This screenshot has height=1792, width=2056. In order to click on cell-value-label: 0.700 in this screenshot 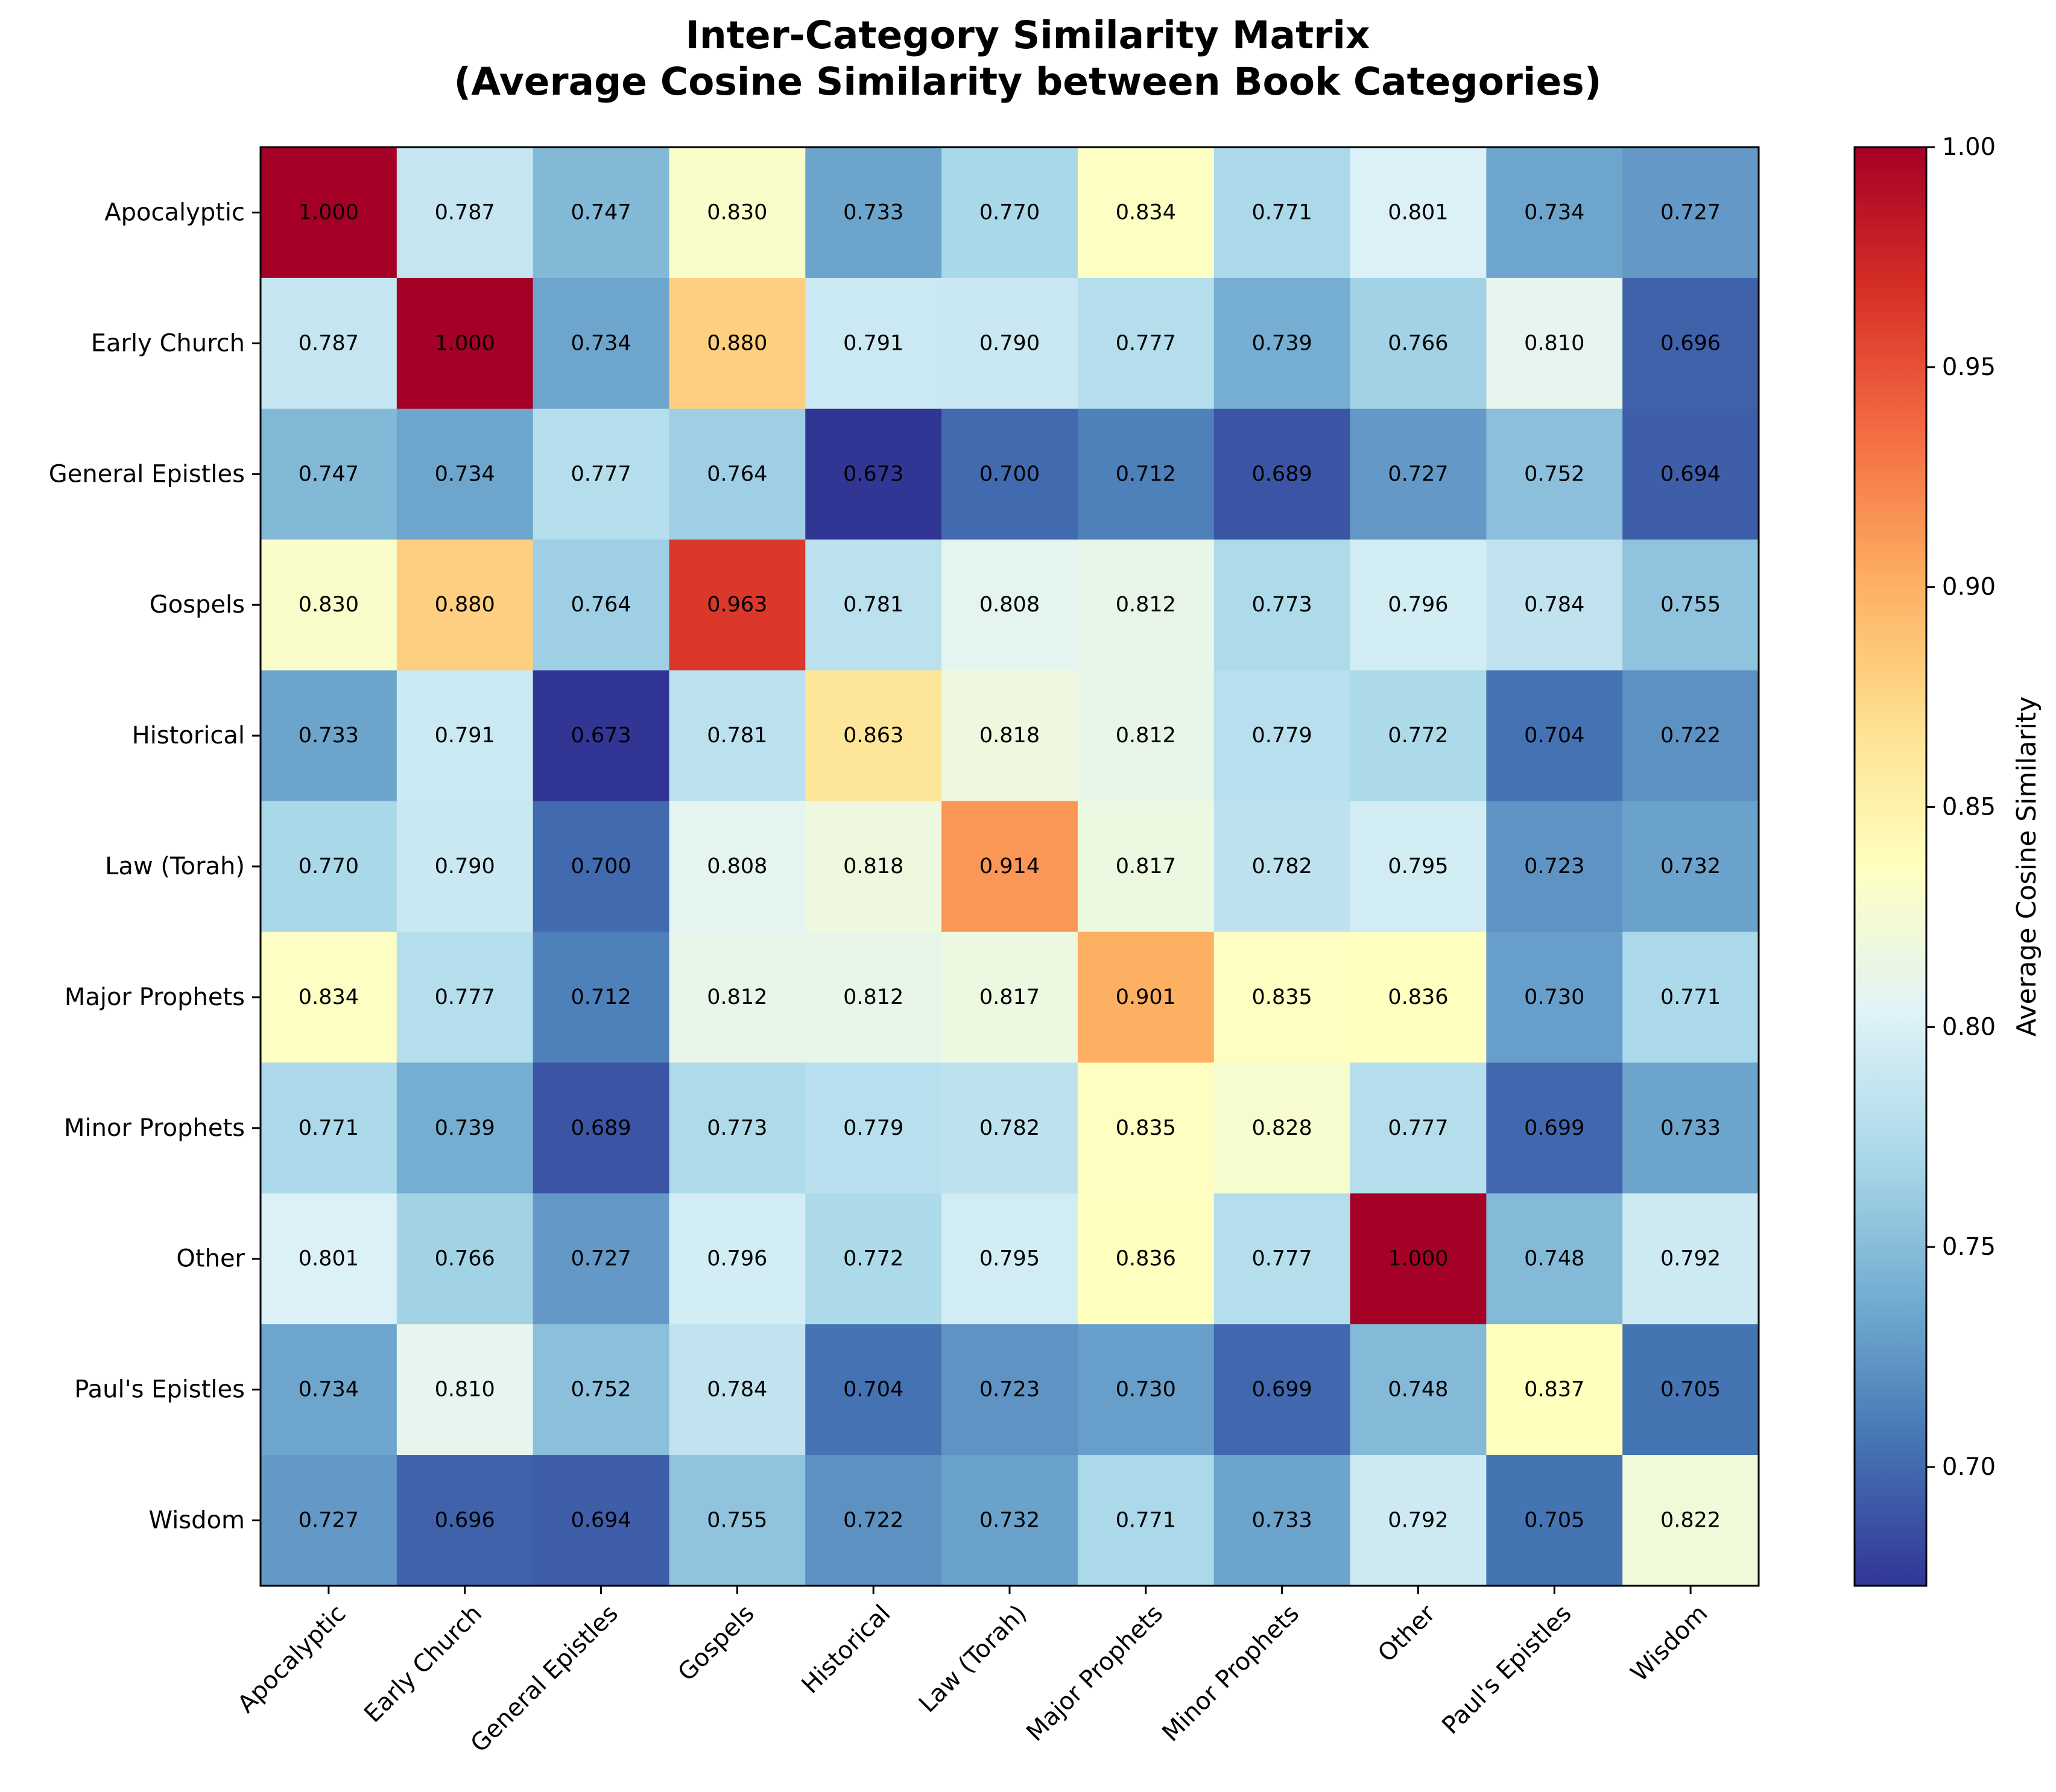, I will do `click(1010, 474)`.